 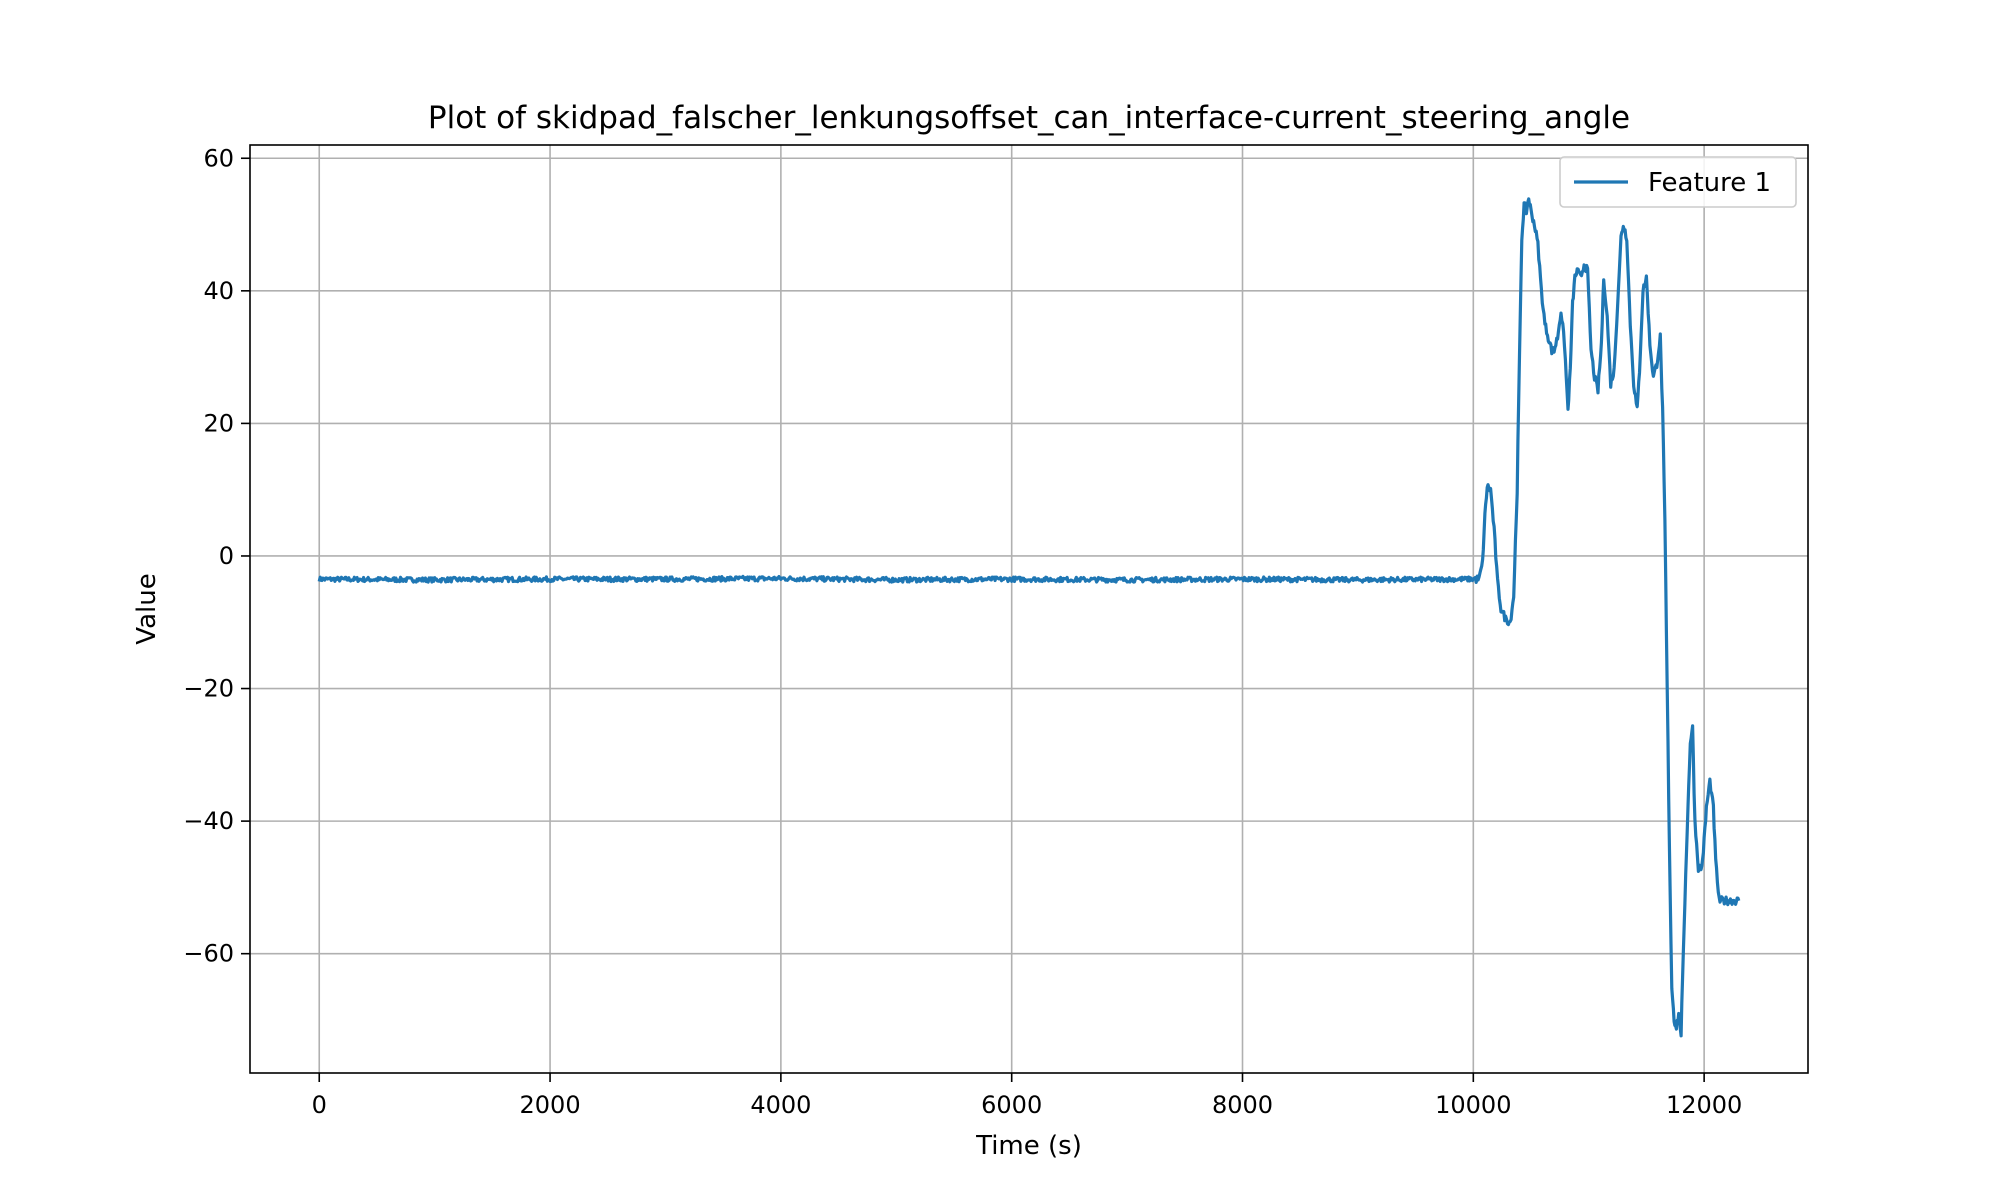 What do you see at coordinates (550, 1105) in the screenshot?
I see `x-tick-label: 2000` at bounding box center [550, 1105].